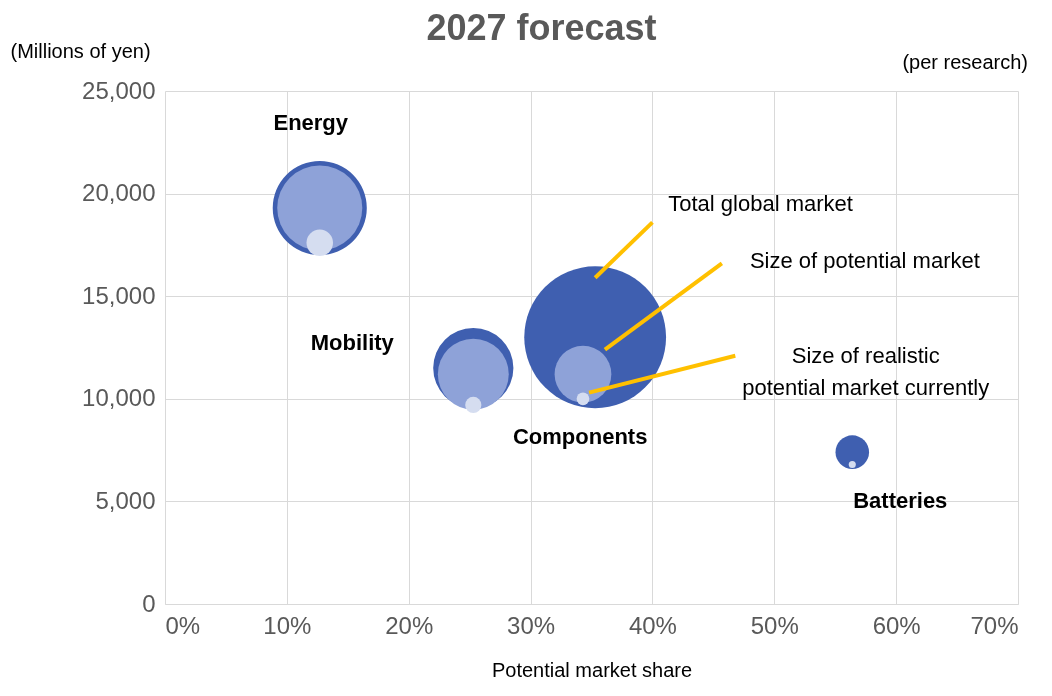 This screenshot has width=1052, height=696. I want to click on text: Total global market, so click(760, 203).